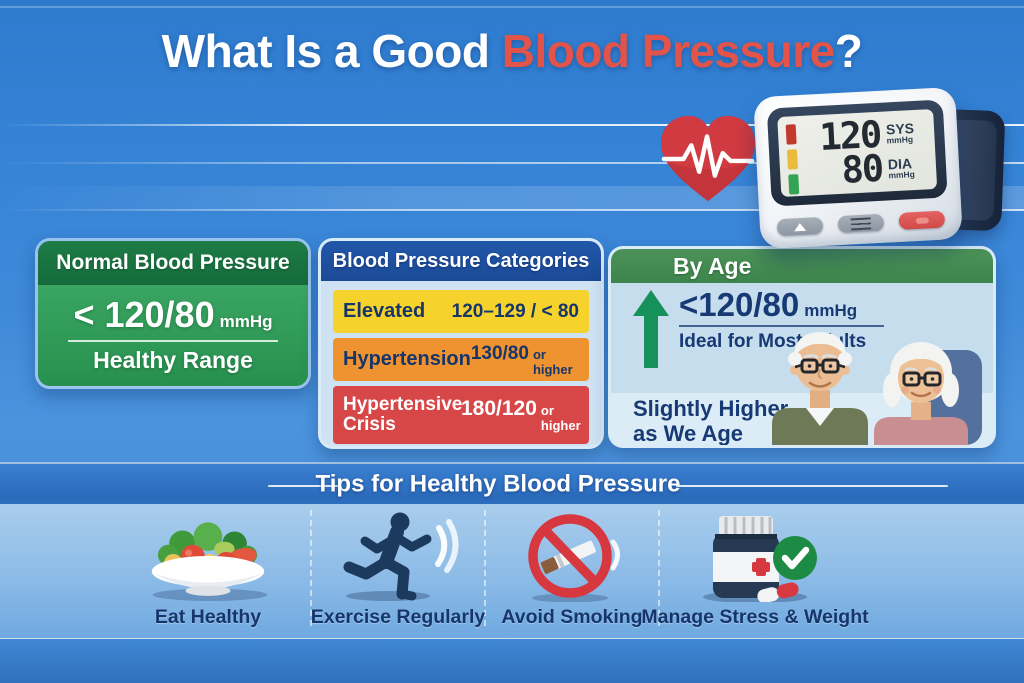 The image size is (1024, 683). What do you see at coordinates (401, 556) in the screenshot?
I see `runner-icon` at bounding box center [401, 556].